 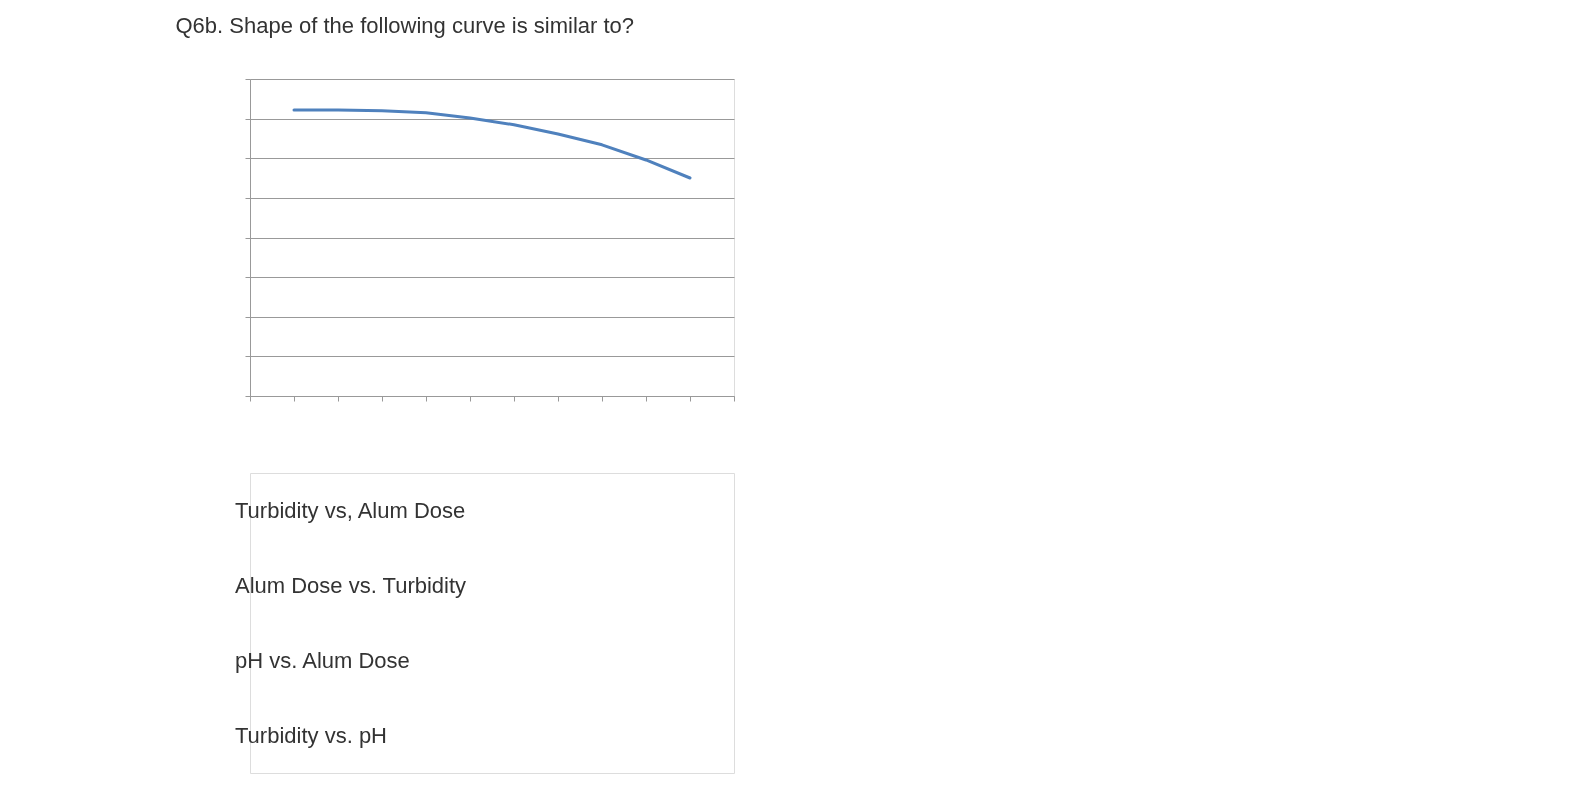 What do you see at coordinates (405, 25) in the screenshot?
I see `chart-title: Q6b. Shape of the following curve is similar to?` at bounding box center [405, 25].